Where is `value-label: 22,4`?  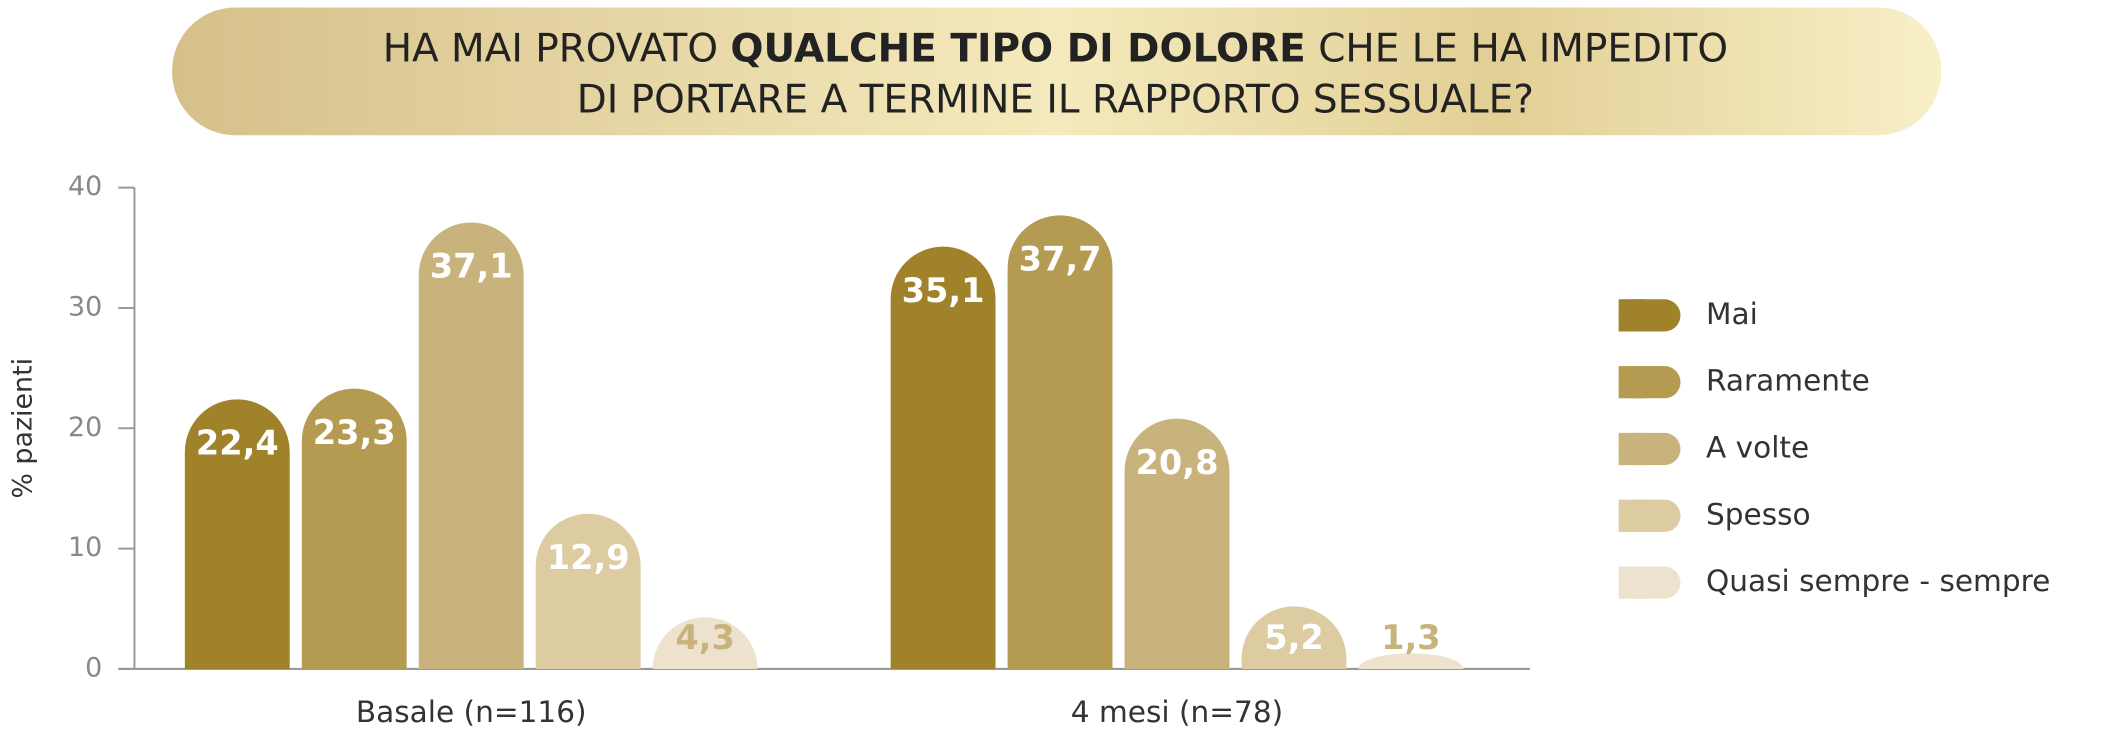
value-label: 22,4 is located at coordinates (237, 443).